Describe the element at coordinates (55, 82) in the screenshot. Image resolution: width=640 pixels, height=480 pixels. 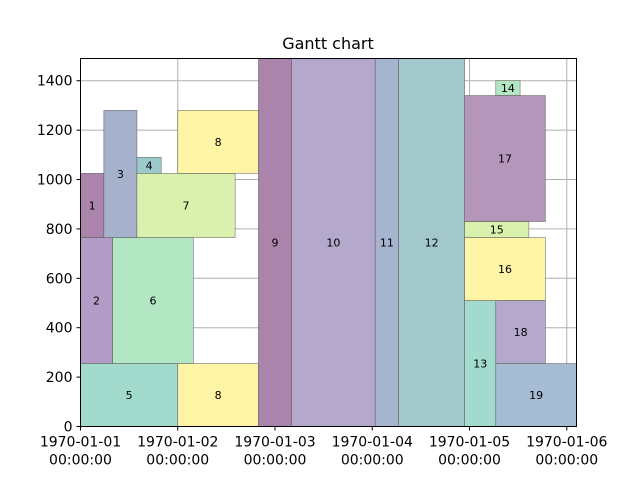
I see `y-tick-label: 1400` at that location.